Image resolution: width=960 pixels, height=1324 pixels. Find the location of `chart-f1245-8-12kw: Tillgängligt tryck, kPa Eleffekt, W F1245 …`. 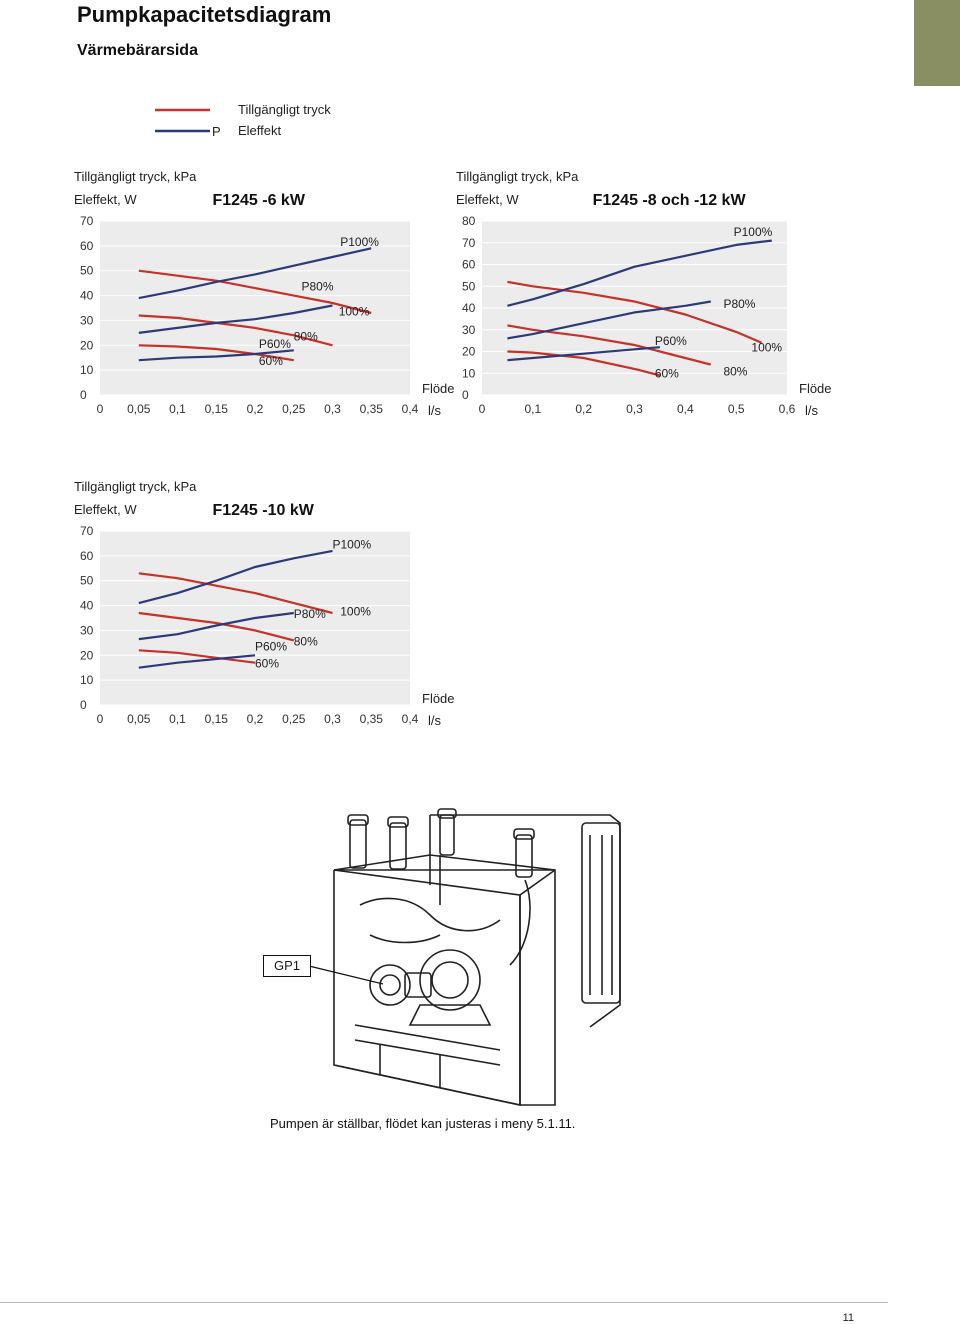

chart-f1245-8-12kw: Tillgängligt tryck, kPa Eleffekt, W F1245 … is located at coordinates (644, 292).